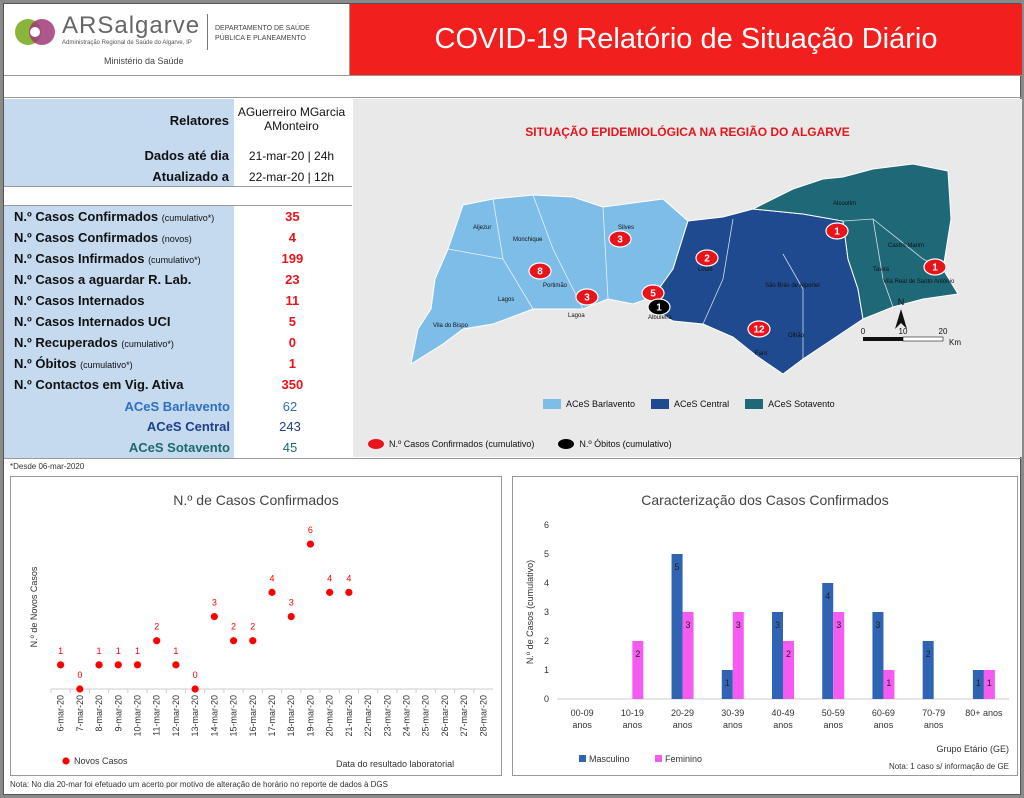 The image size is (1024, 798). I want to click on indicator-value: 0, so click(292, 342).